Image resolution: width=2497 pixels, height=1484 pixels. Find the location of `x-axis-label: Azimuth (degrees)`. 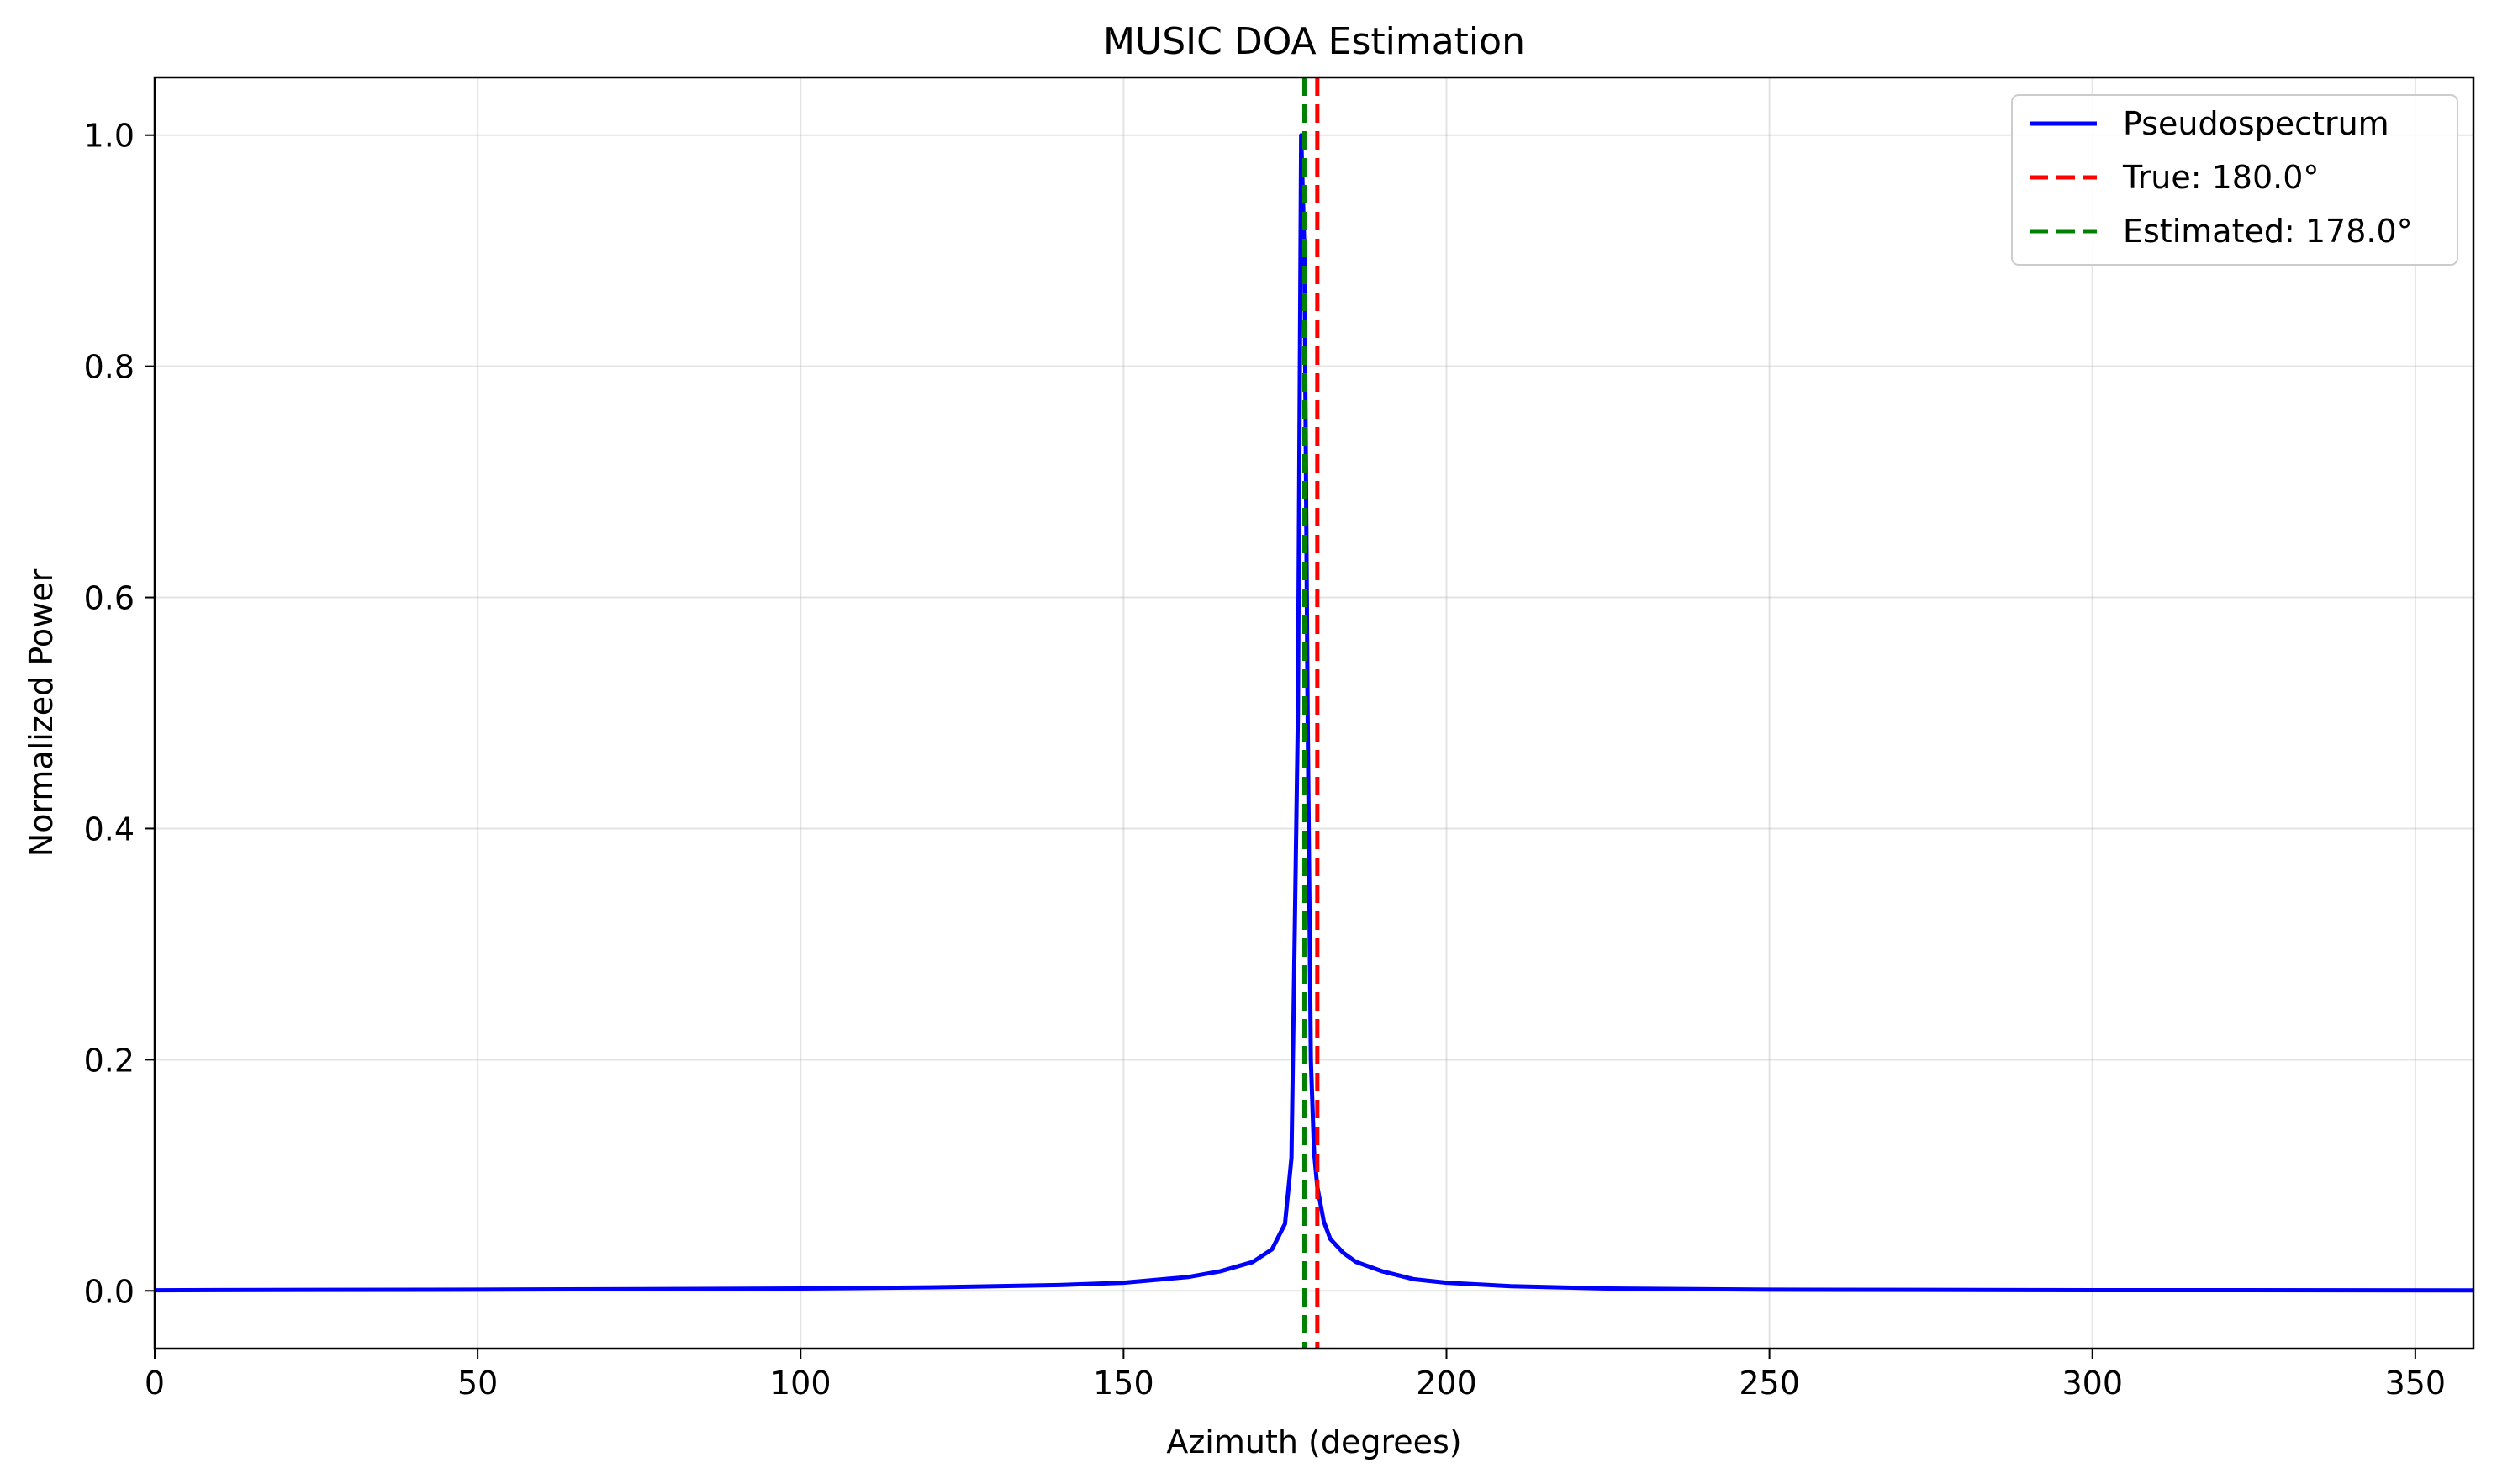

x-axis-label: Azimuth (degrees) is located at coordinates (1313, 1441).